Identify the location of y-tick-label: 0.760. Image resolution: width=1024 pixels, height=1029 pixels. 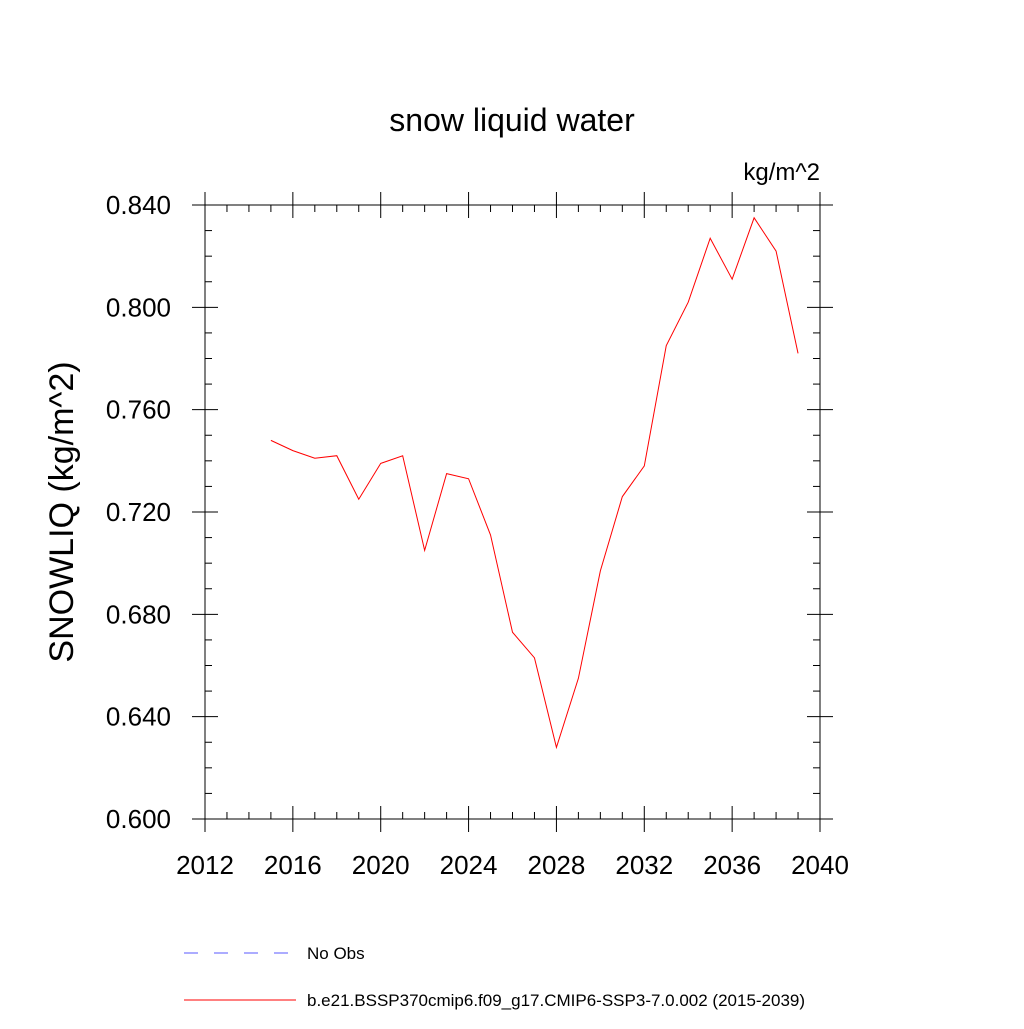
(138, 410).